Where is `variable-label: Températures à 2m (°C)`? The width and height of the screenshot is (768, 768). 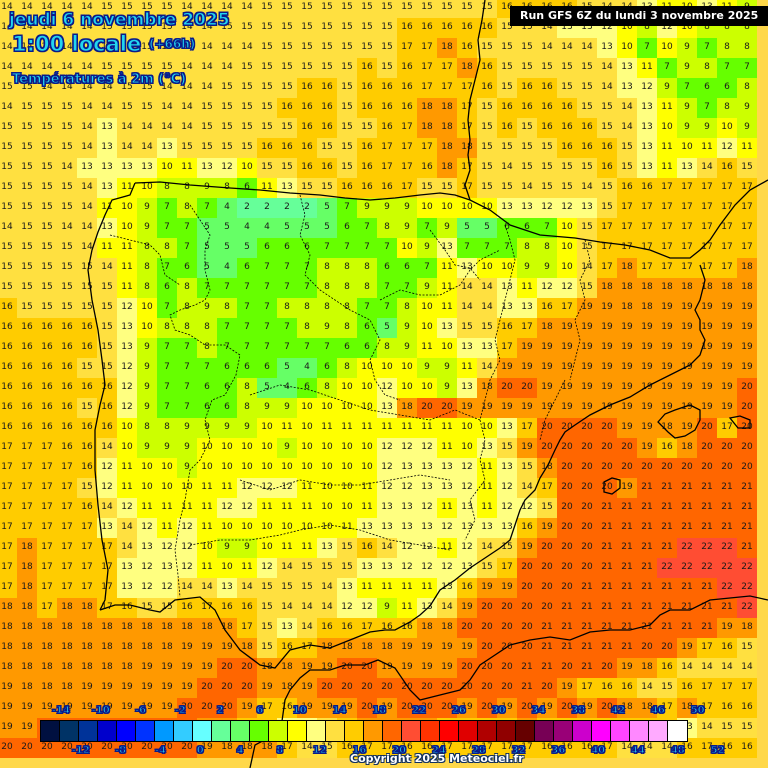
variable-label: Températures à 2m (°C) is located at coordinates (99, 80).